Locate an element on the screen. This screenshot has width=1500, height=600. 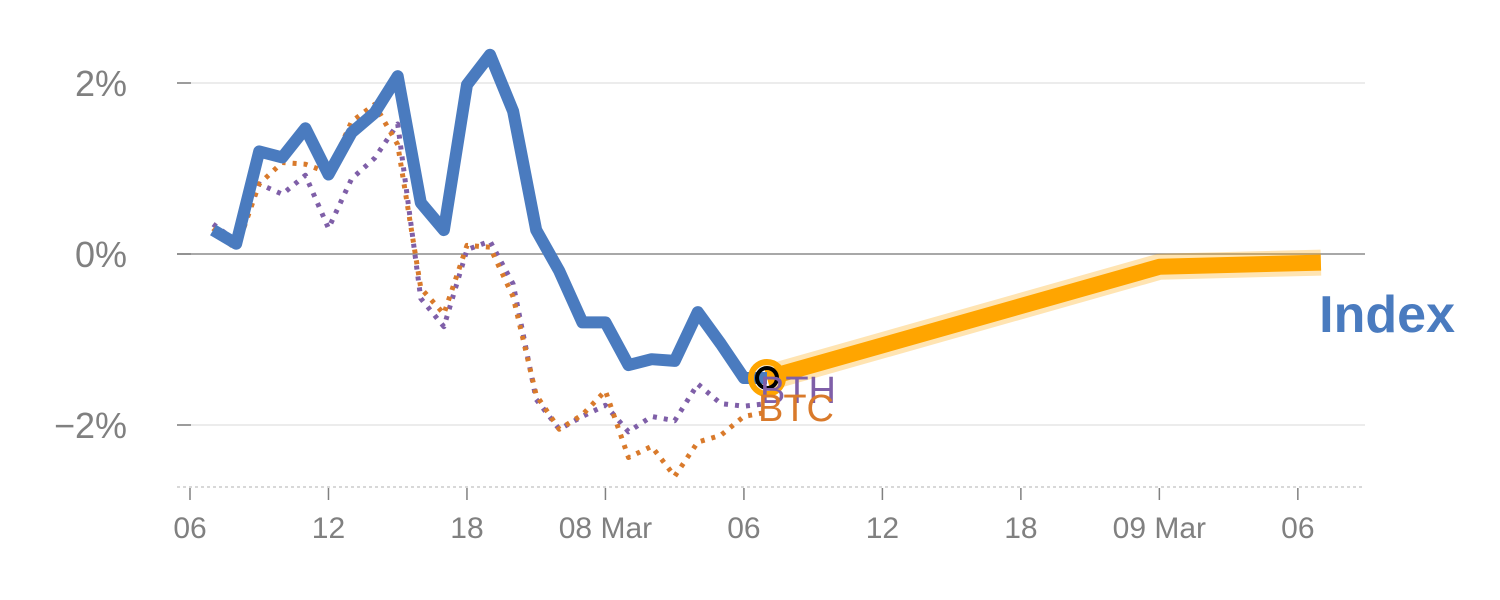
marker-ring is located at coordinates (767, 377).